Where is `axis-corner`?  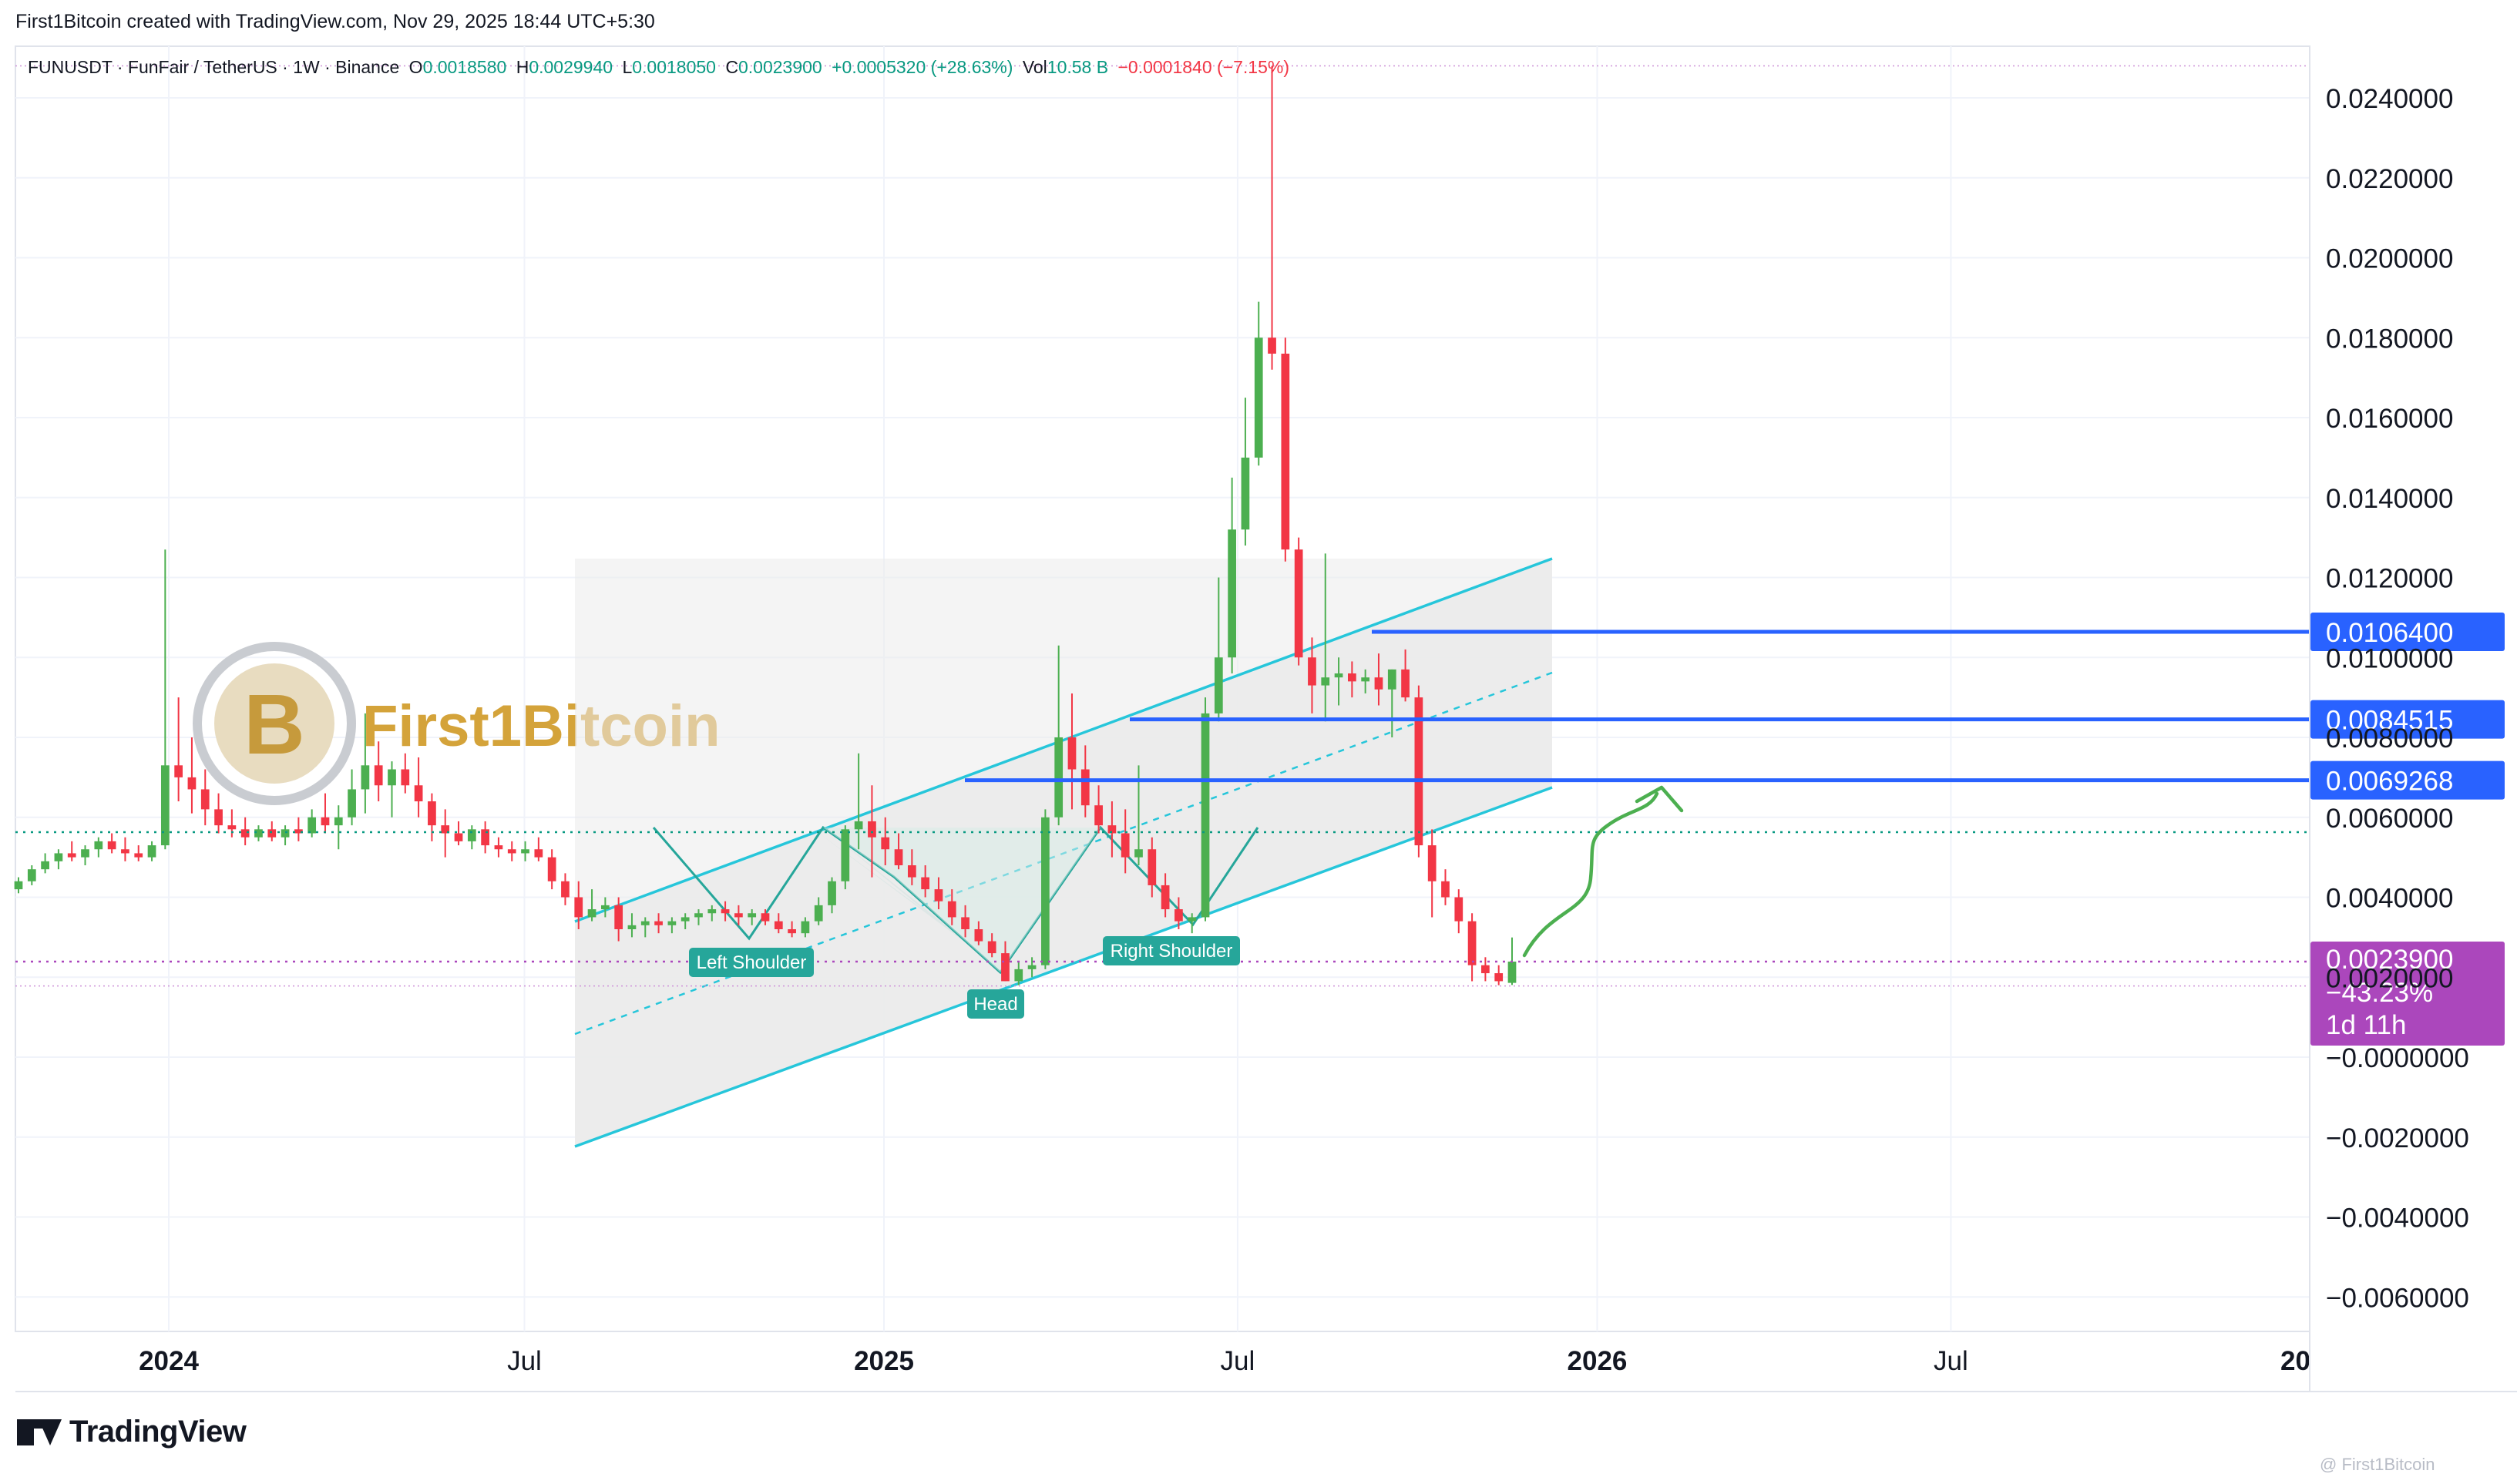
axis-corner is located at coordinates (2410, 1362).